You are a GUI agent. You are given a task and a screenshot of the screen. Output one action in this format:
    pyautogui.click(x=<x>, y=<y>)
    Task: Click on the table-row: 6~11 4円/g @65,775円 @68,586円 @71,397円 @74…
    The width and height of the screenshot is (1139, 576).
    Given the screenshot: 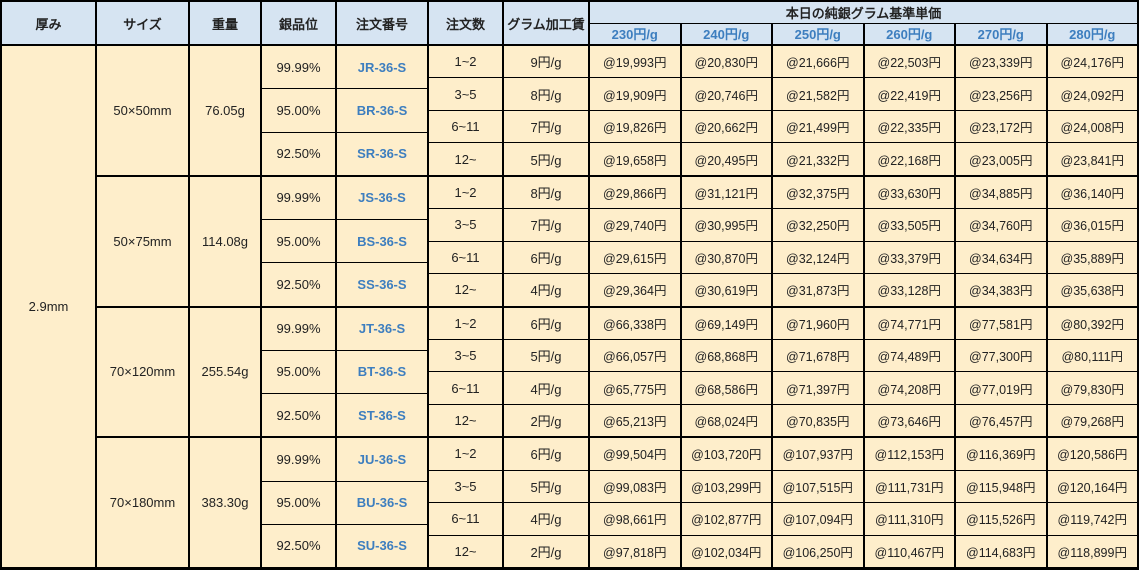 What is the action you would take?
    pyautogui.click(x=783, y=388)
    